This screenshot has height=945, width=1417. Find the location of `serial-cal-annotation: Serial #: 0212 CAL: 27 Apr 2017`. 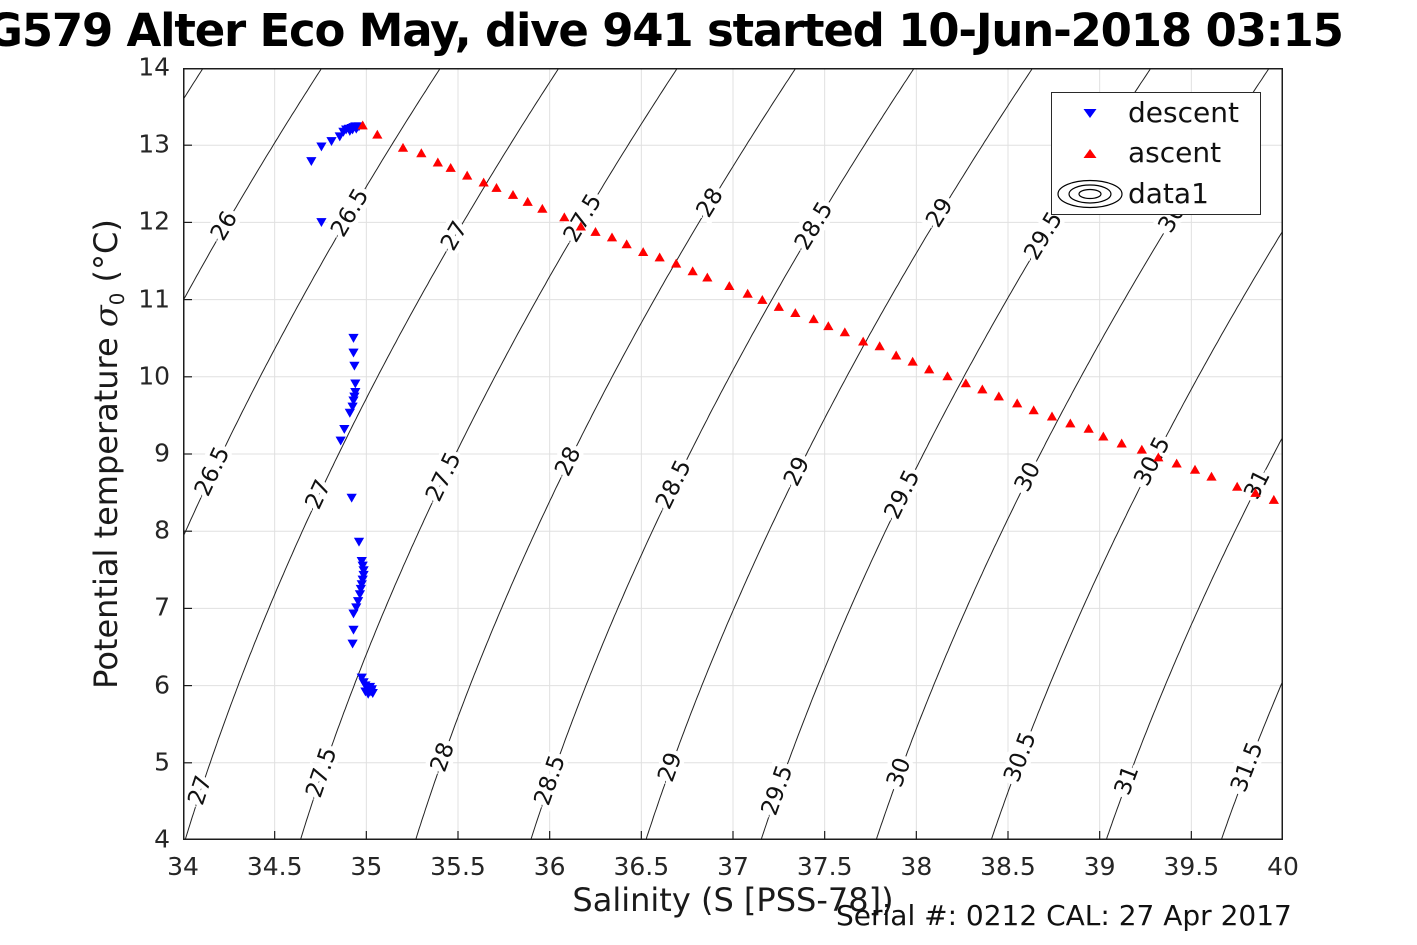

serial-cal-annotation: Serial #: 0212 CAL: 27 Apr 2017 is located at coordinates (1064, 915).